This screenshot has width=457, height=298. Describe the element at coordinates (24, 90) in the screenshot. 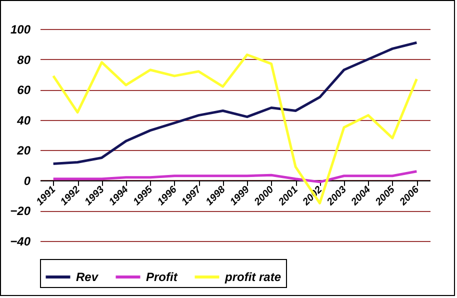

I see `y-tick-label: 60` at that location.